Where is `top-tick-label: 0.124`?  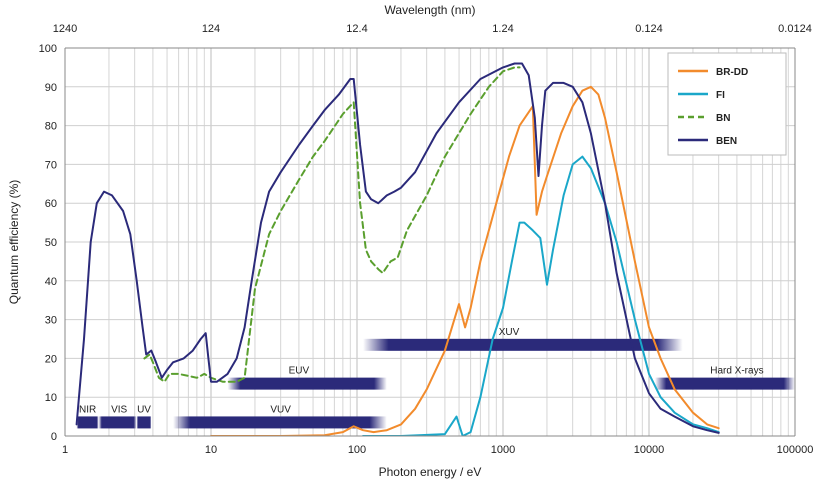
top-tick-label: 0.124 is located at coordinates (649, 29).